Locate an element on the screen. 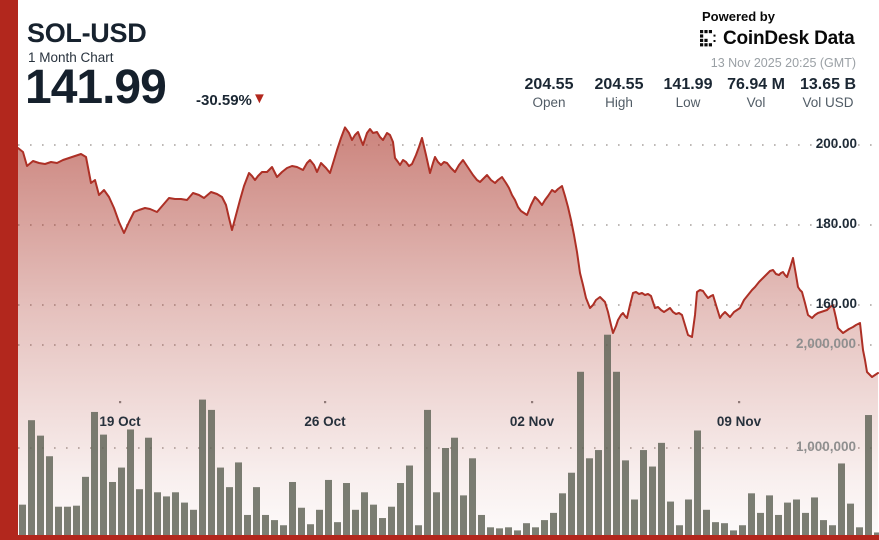 Image resolution: width=879 pixels, height=540 pixels. chart-range-subtitle: 1 Month Chart is located at coordinates (71, 57).